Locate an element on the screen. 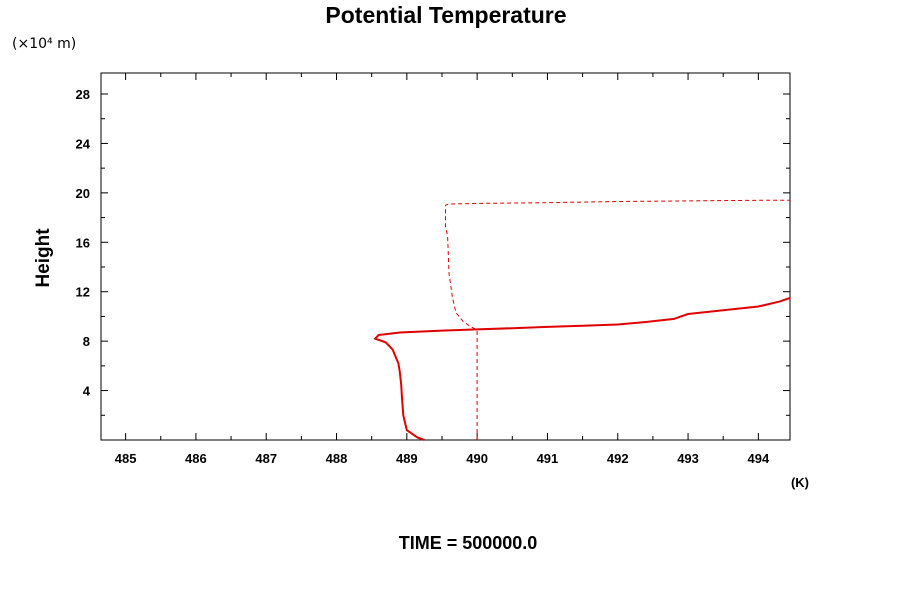  x-tick-label: 494 is located at coordinates (759, 458).